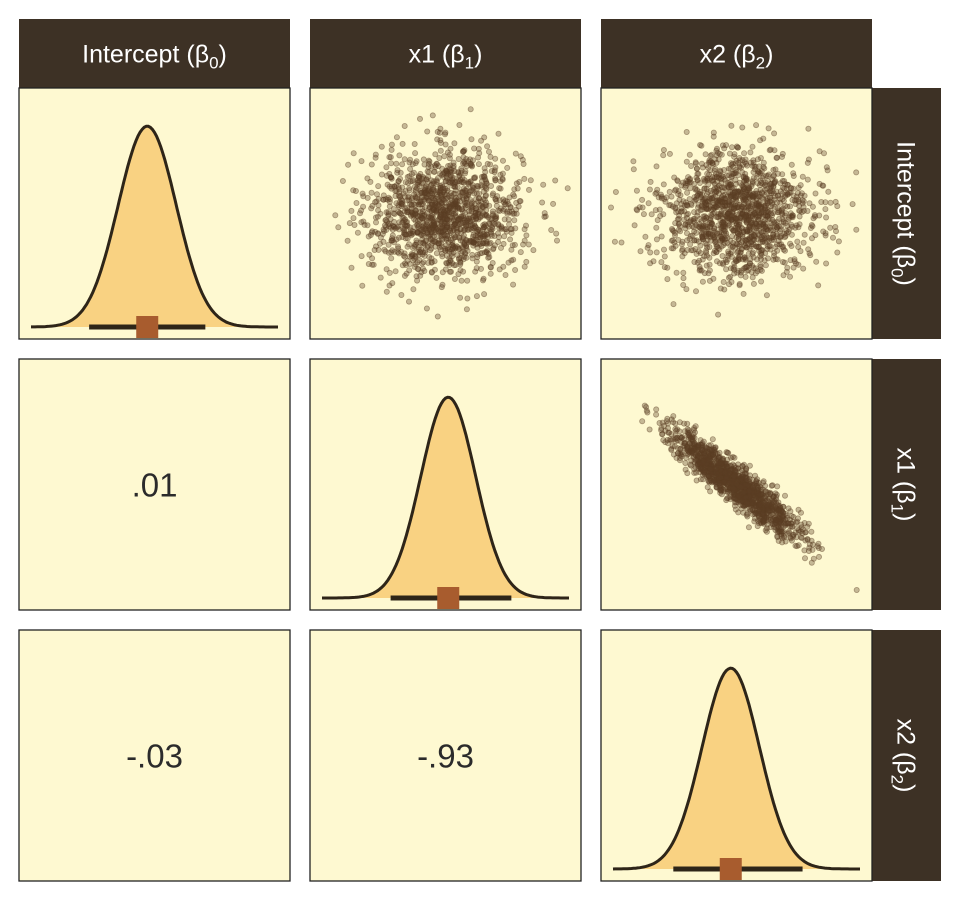 Image resolution: width=960 pixels, height=900 pixels. What do you see at coordinates (445, 756) in the screenshot?
I see `correlation-value-b2-b1: -.93` at bounding box center [445, 756].